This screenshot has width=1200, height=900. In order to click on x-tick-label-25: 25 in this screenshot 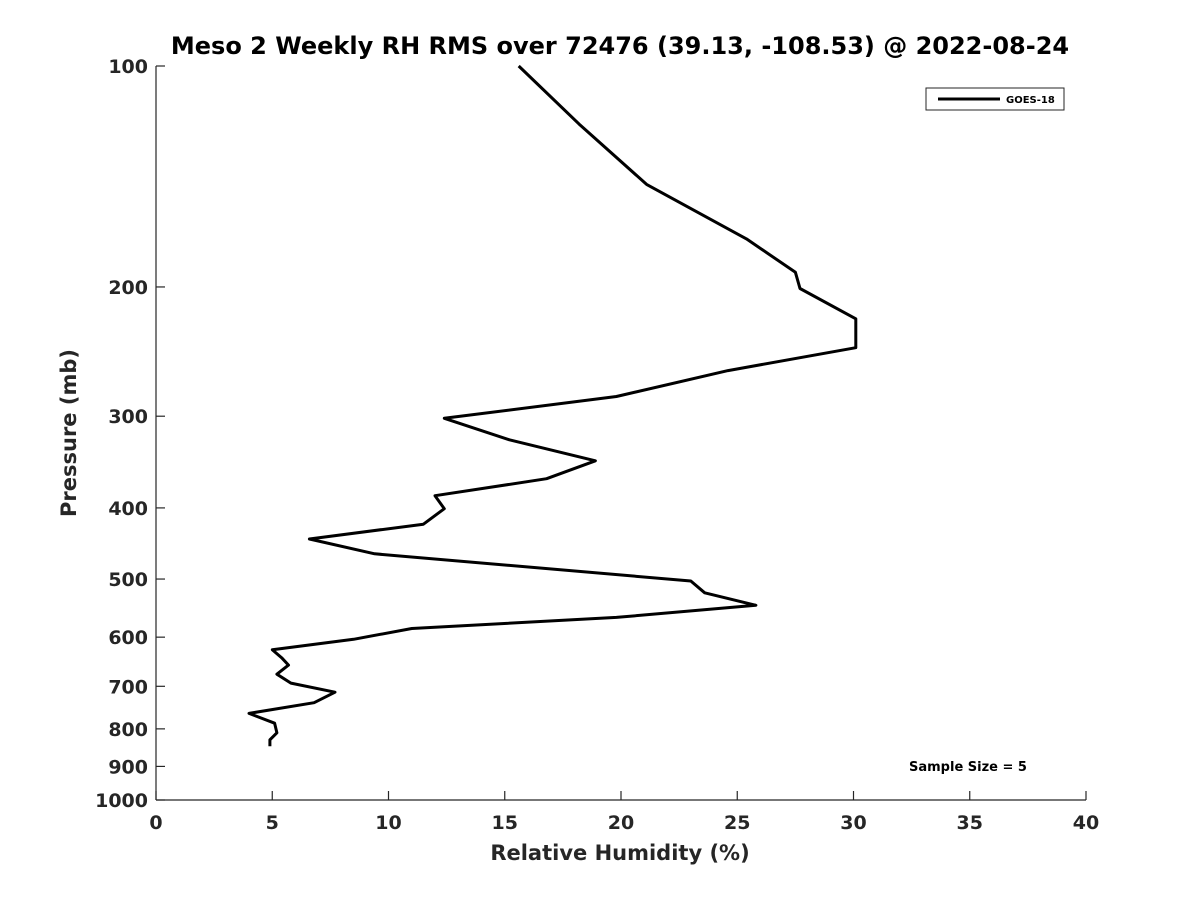, I will do `click(737, 823)`.